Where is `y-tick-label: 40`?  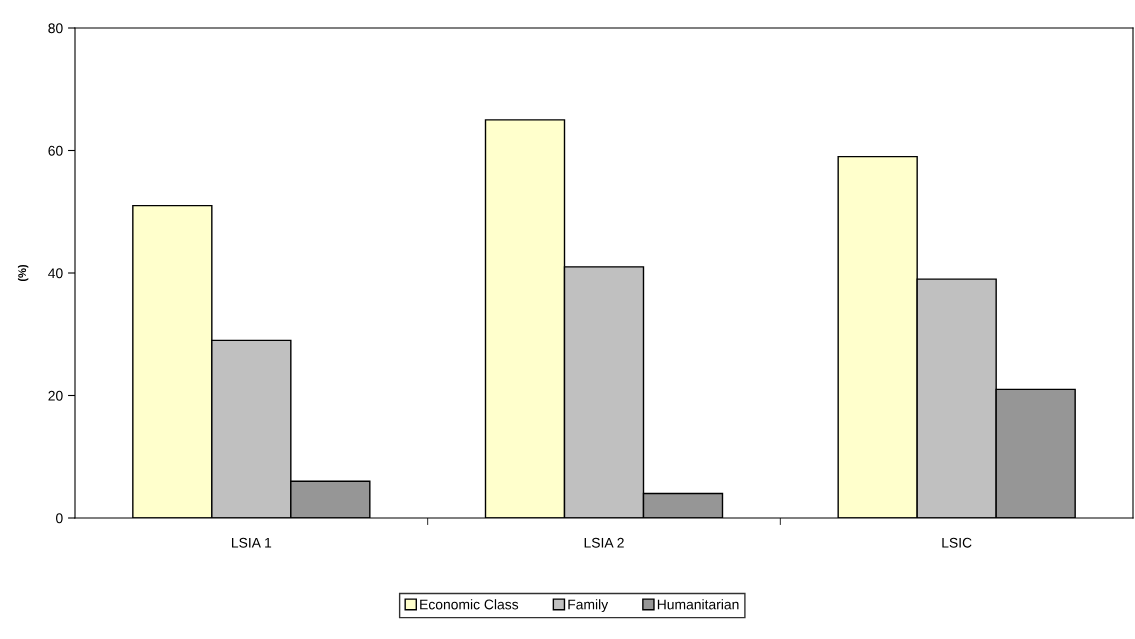
y-tick-label: 40 is located at coordinates (55, 273).